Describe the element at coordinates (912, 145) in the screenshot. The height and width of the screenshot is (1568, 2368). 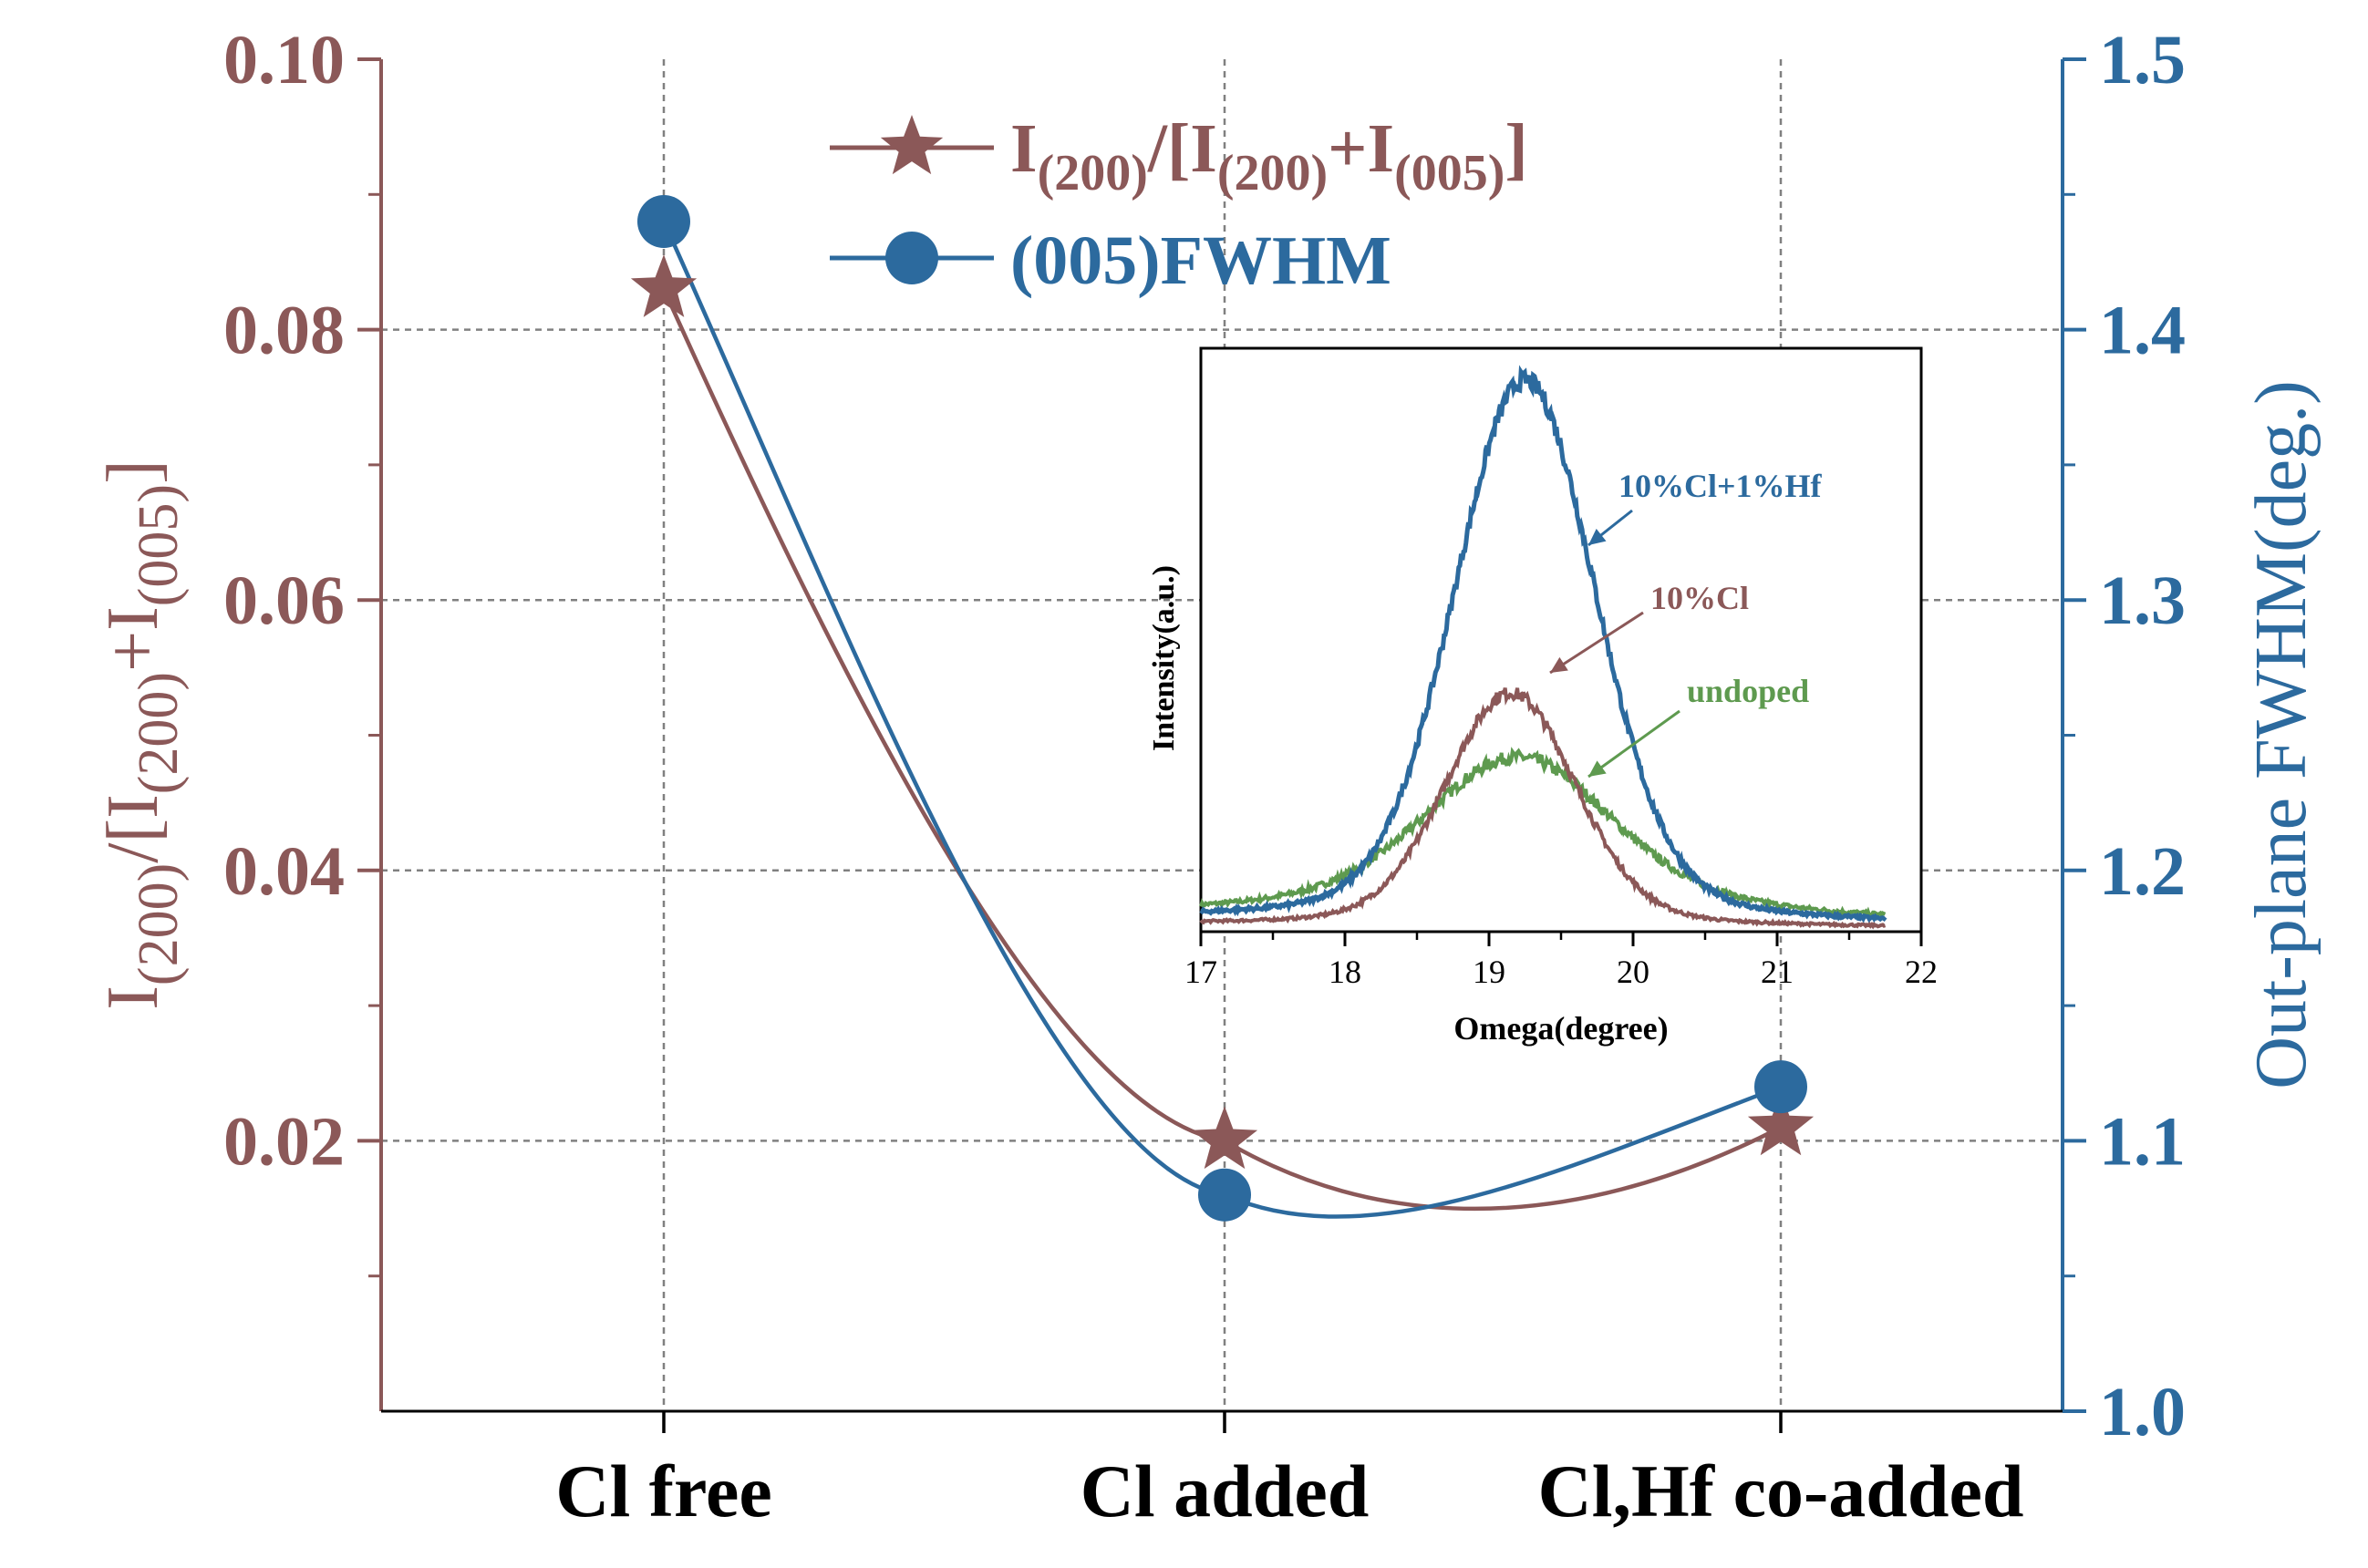
I see `legend-ratio-star` at that location.